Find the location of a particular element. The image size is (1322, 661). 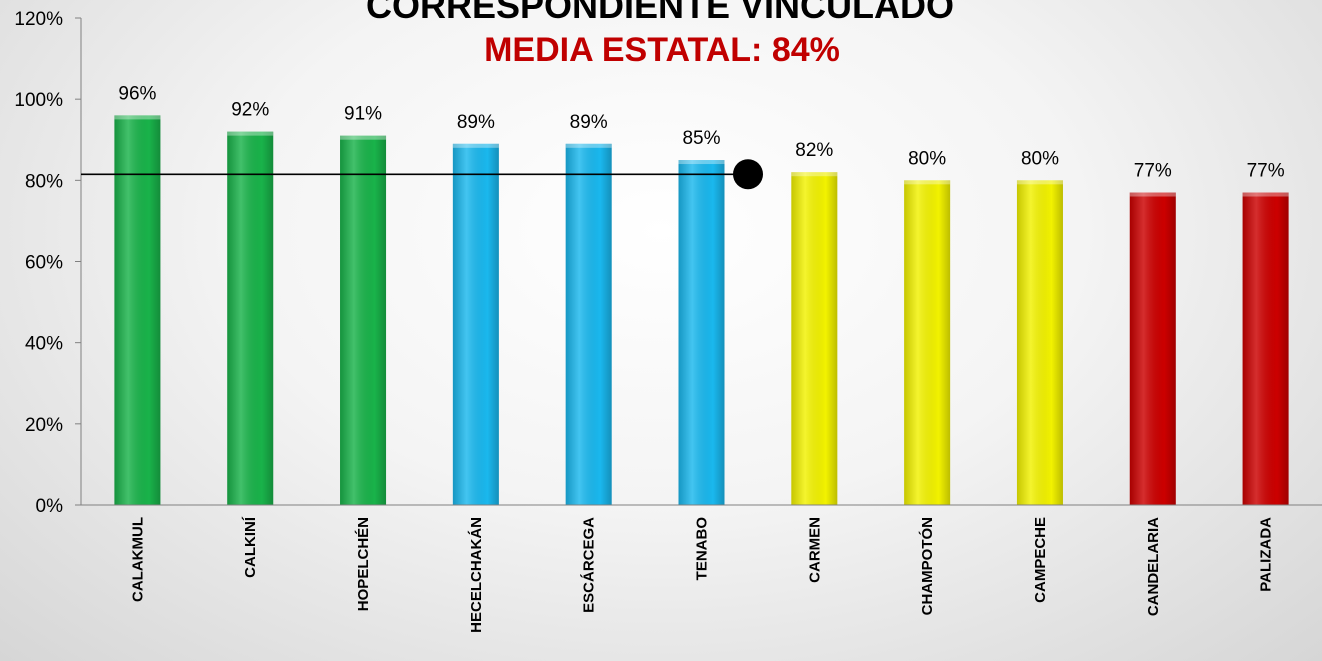

x-tick-label: CHAMPOTÓN is located at coordinates (927, 566).